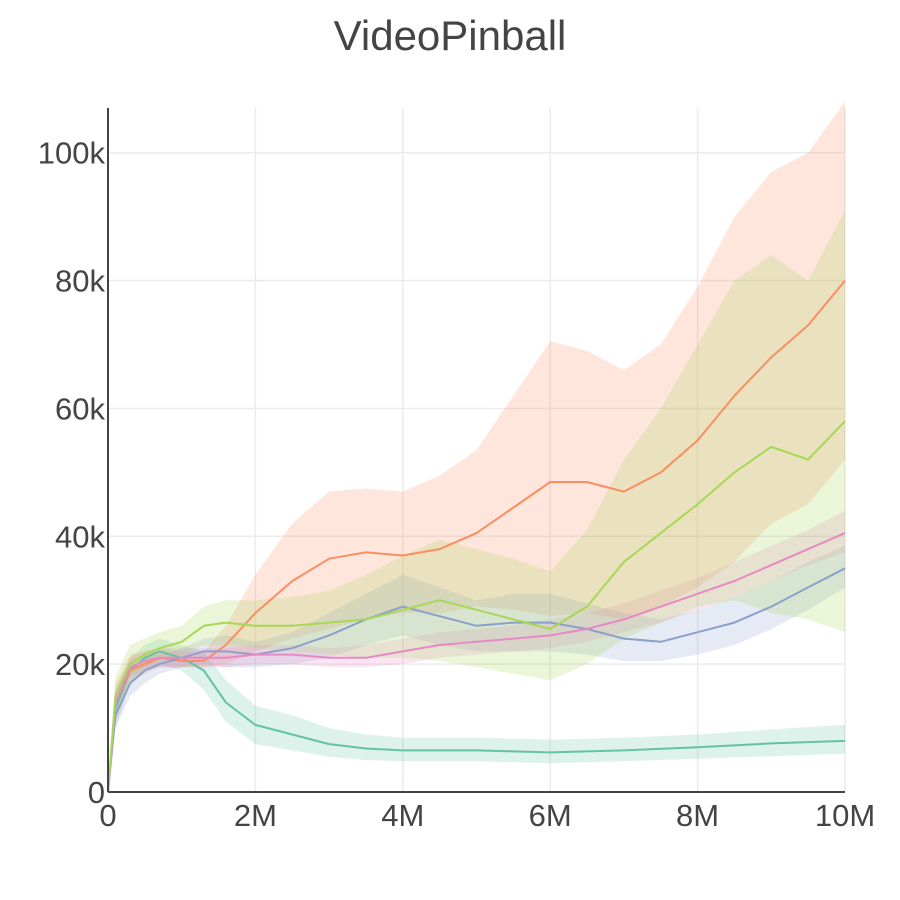  I want to click on series-0-band, so click(476, 715).